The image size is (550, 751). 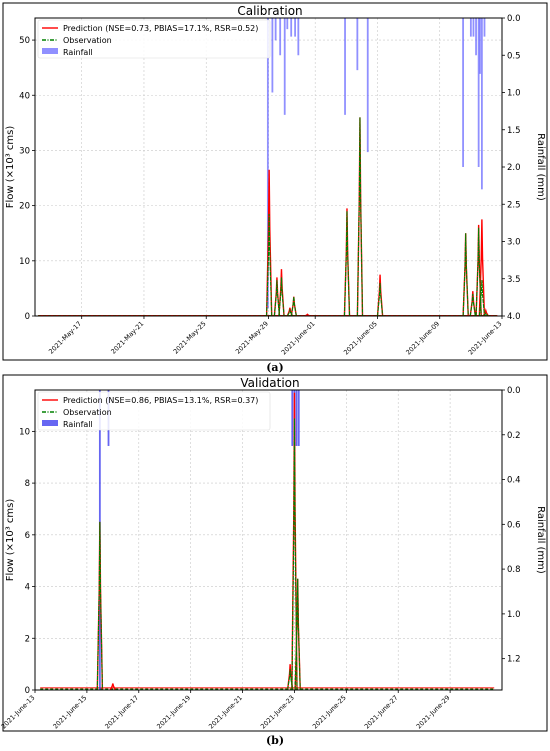 What do you see at coordinates (269, 383) in the screenshot?
I see `chart-title: Validation` at bounding box center [269, 383].